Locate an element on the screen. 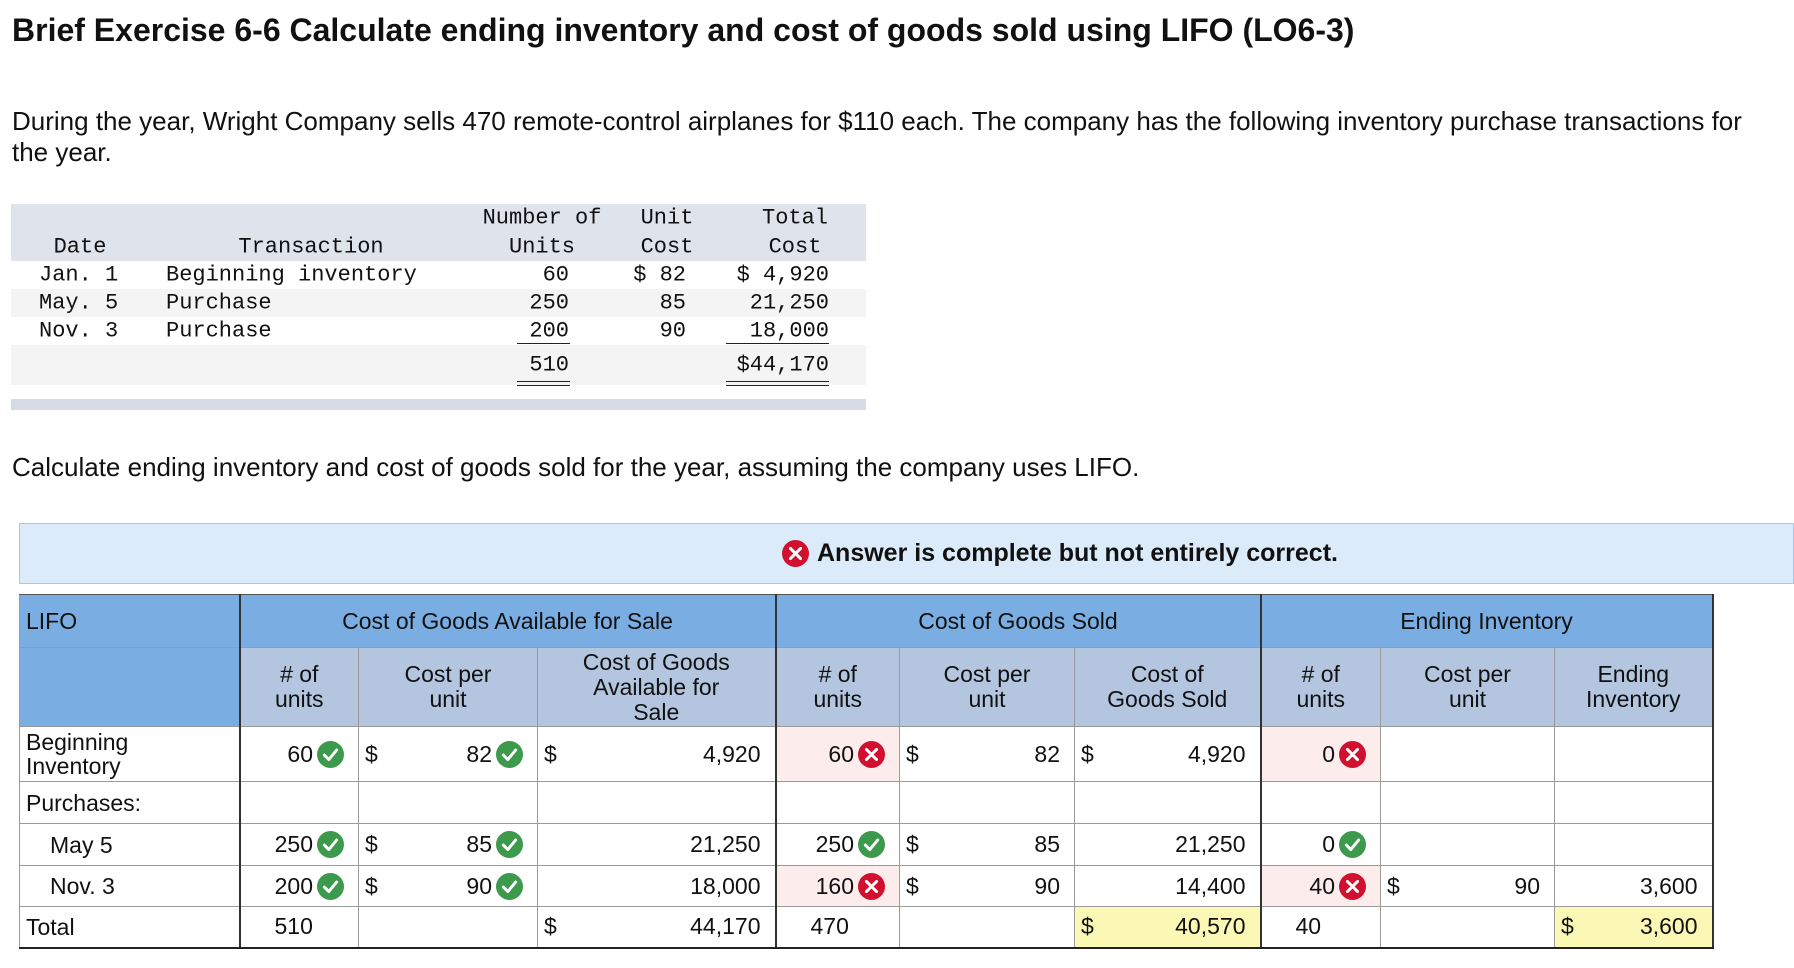 The height and width of the screenshot is (968, 1794). answer-row: May 5 250 $85 21,250 250 $85 21,250 0 is located at coordinates (866, 844).